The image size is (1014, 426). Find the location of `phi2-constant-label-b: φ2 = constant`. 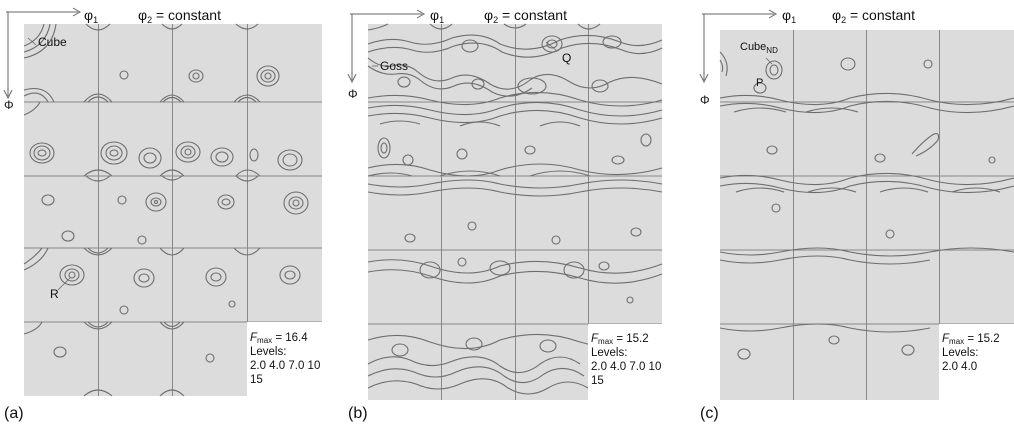

phi2-constant-label-b: φ2 = constant is located at coordinates (525, 16).